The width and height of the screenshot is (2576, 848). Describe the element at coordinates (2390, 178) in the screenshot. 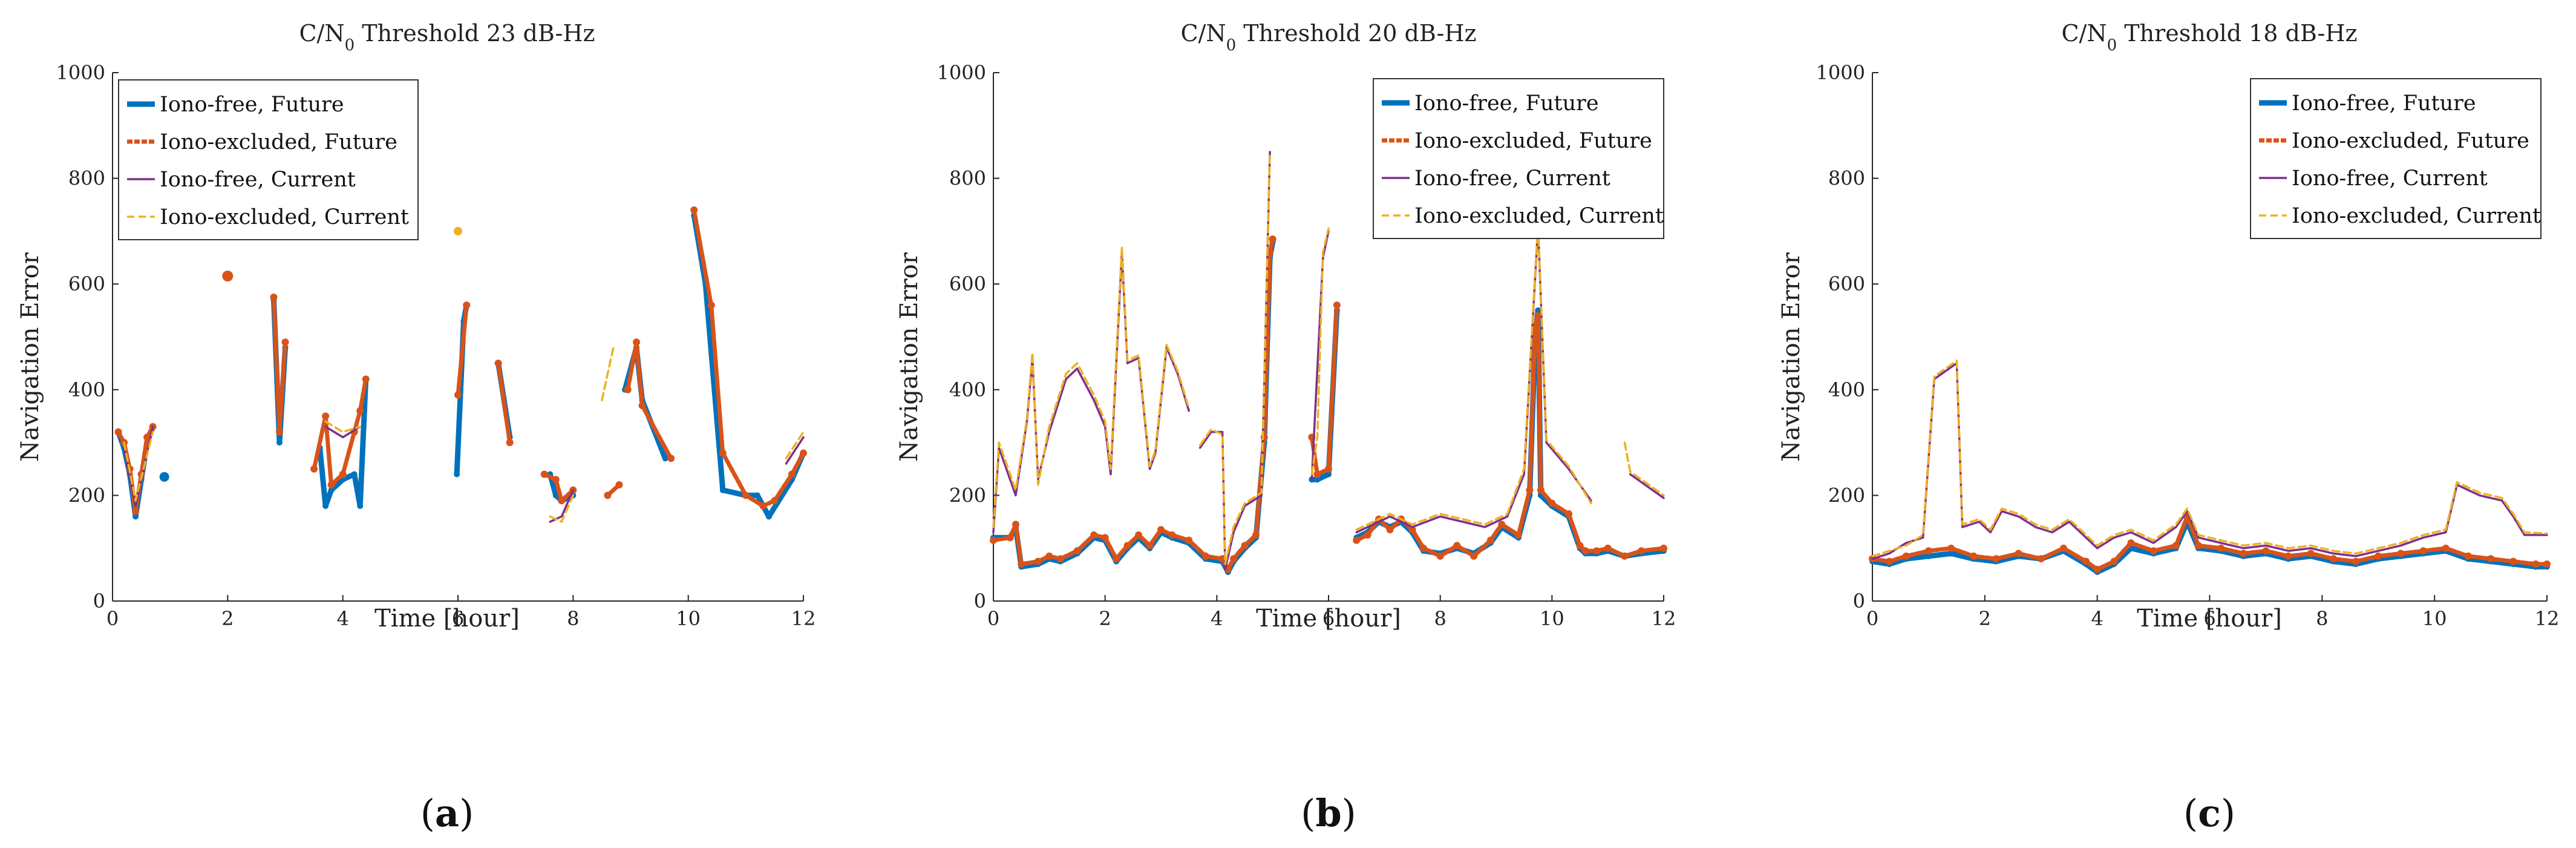

I see `legend-entry: Iono-free, Current` at that location.